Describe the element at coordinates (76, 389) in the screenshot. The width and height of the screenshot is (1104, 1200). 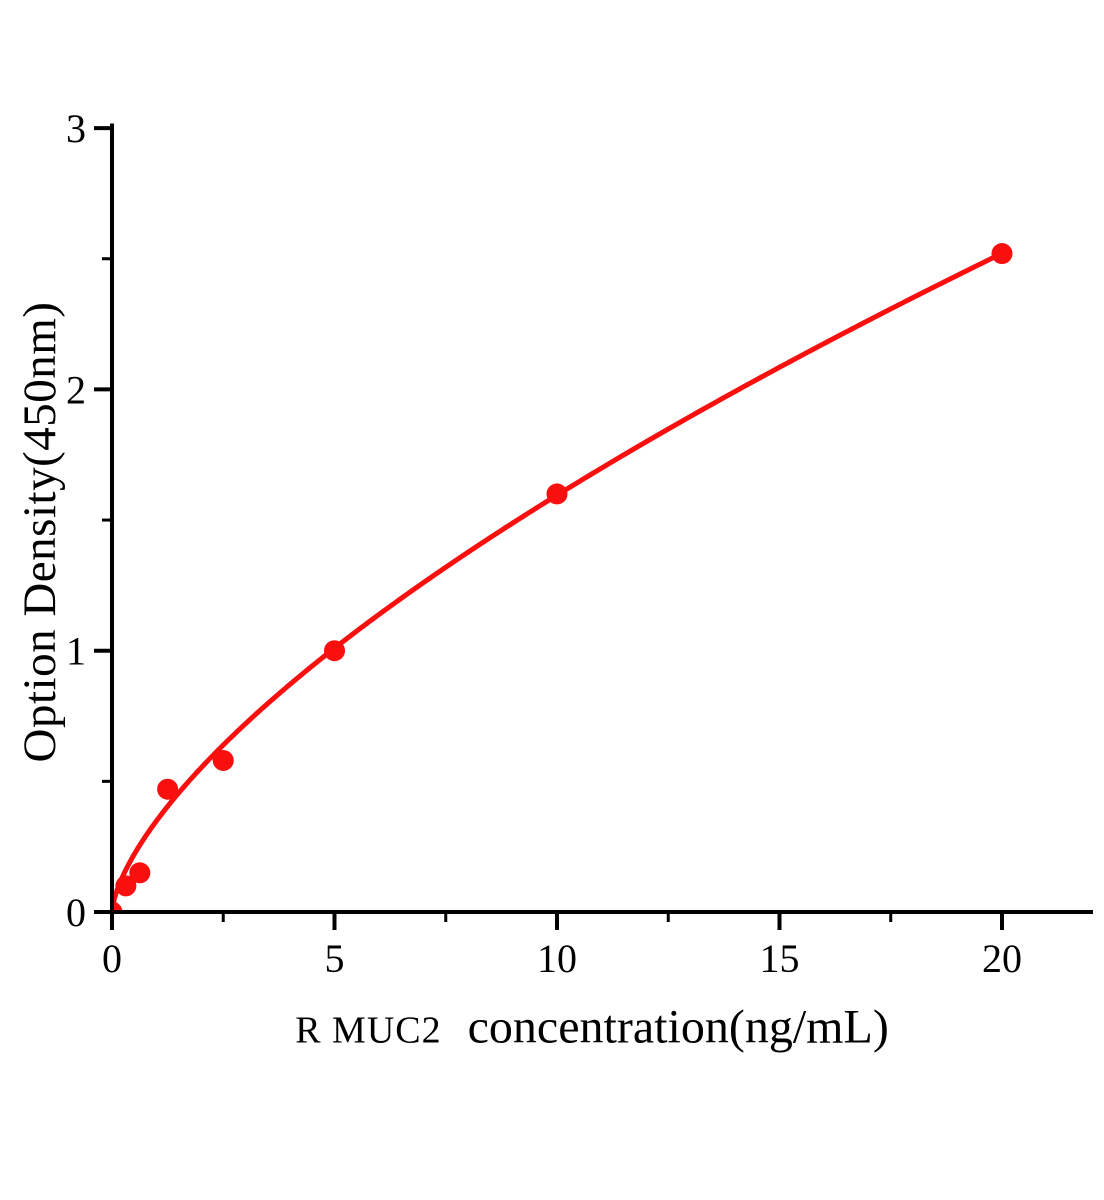
I see `y-tick-label: 2` at that location.